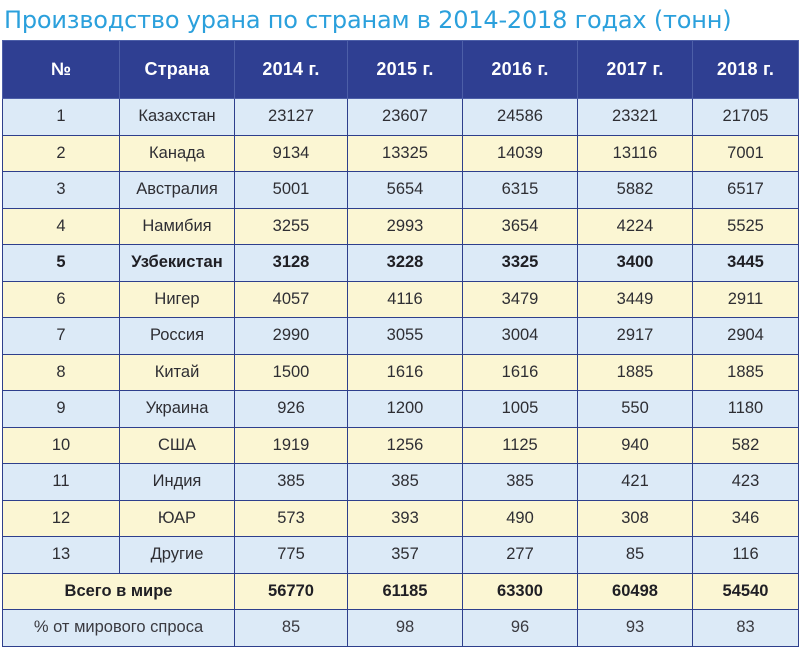 The image size is (800, 648). What do you see at coordinates (177, 117) in the screenshot?
I see `country-cell: Казахстан` at bounding box center [177, 117].